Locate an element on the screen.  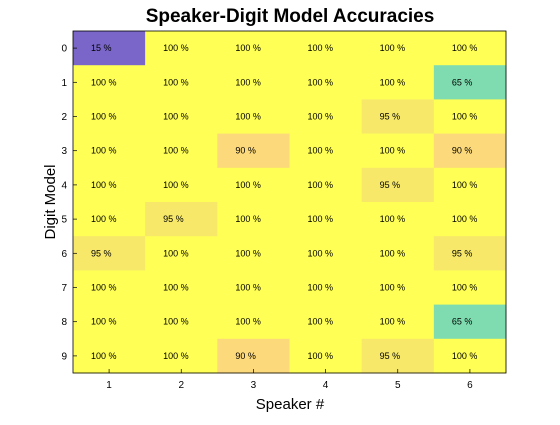
y-tick-label: 1 is located at coordinates (64, 83).